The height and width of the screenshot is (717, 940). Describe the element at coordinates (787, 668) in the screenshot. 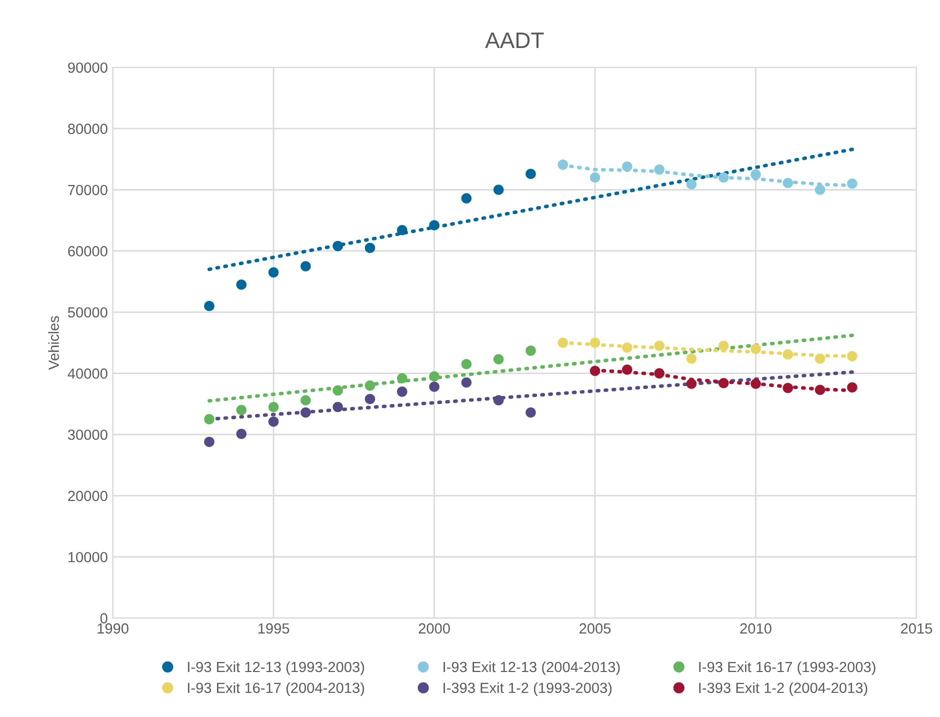

I see `legend-label: I-93 Exit 16-17 (1993-2003)` at that location.